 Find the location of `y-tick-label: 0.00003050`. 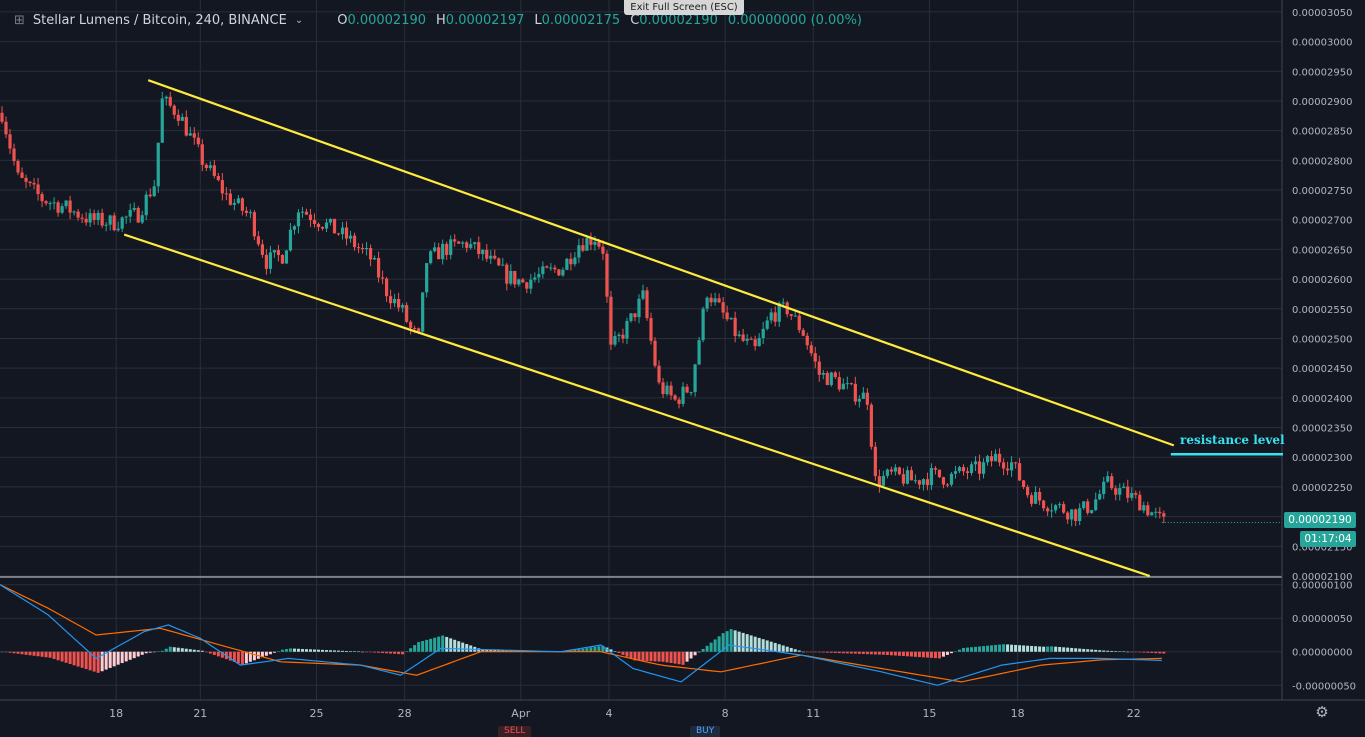

y-tick-label: 0.00003050 is located at coordinates (1322, 13).